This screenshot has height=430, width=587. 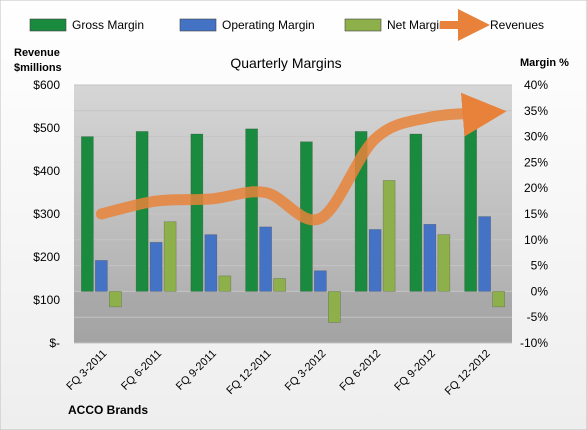 I want to click on chart-title: Quarterly Margins, so click(x=285, y=63).